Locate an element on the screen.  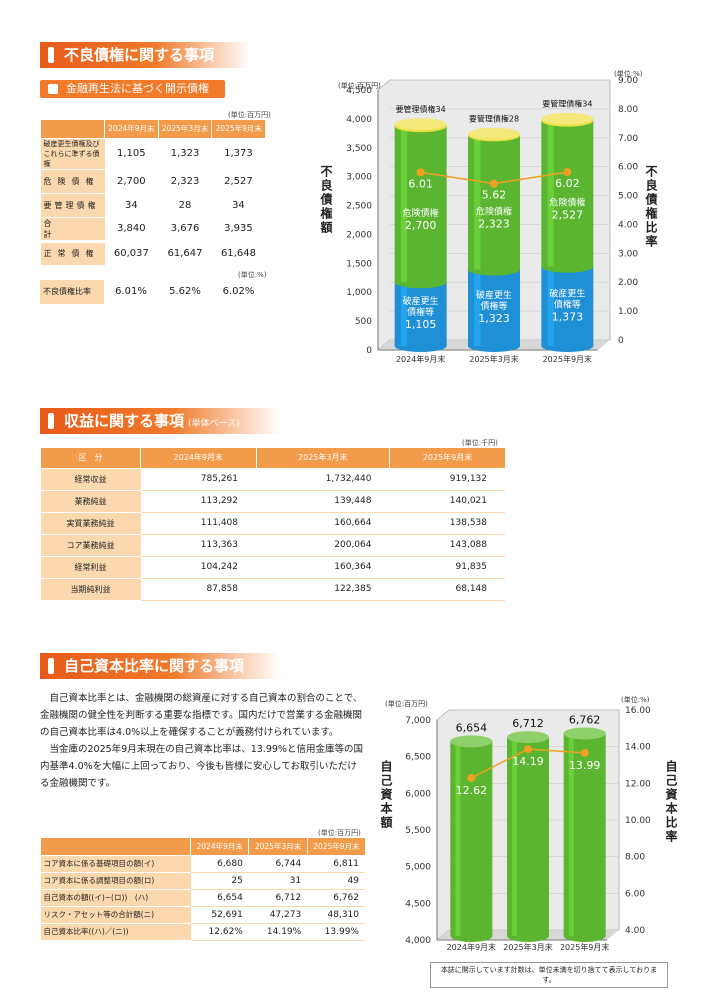
chart1-xtick: 2025年9月末 is located at coordinates (567, 359).